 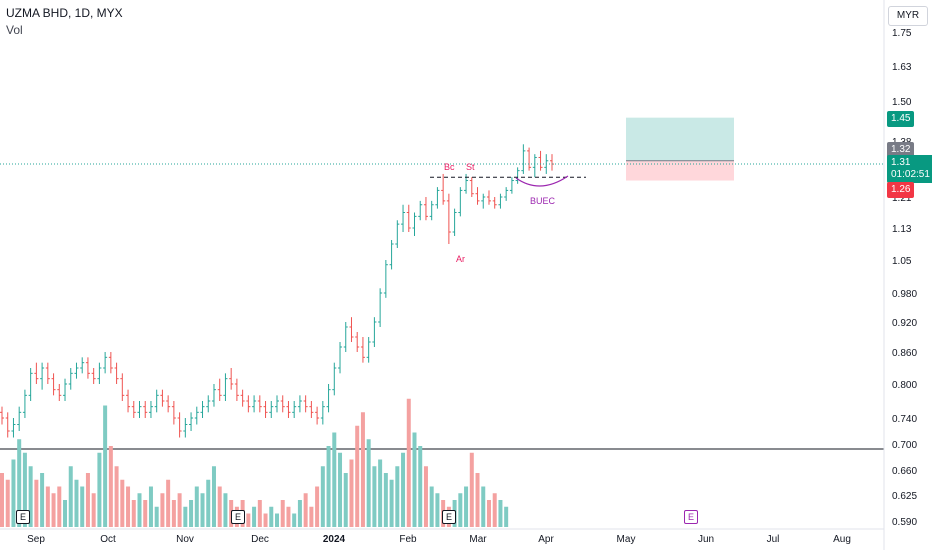 What do you see at coordinates (908, 16) in the screenshot?
I see `currency-button: MYR` at bounding box center [908, 16].